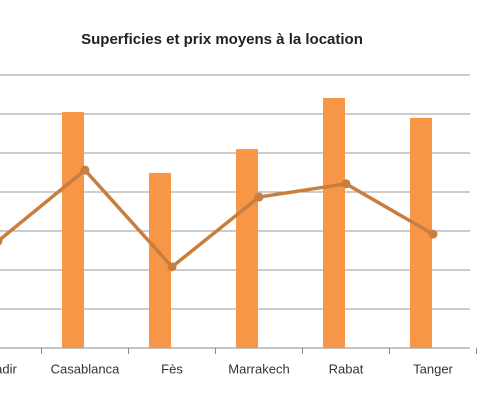 Image resolution: width=495 pixels, height=400 pixels. I want to click on x-tick-label: Tanger, so click(433, 368).